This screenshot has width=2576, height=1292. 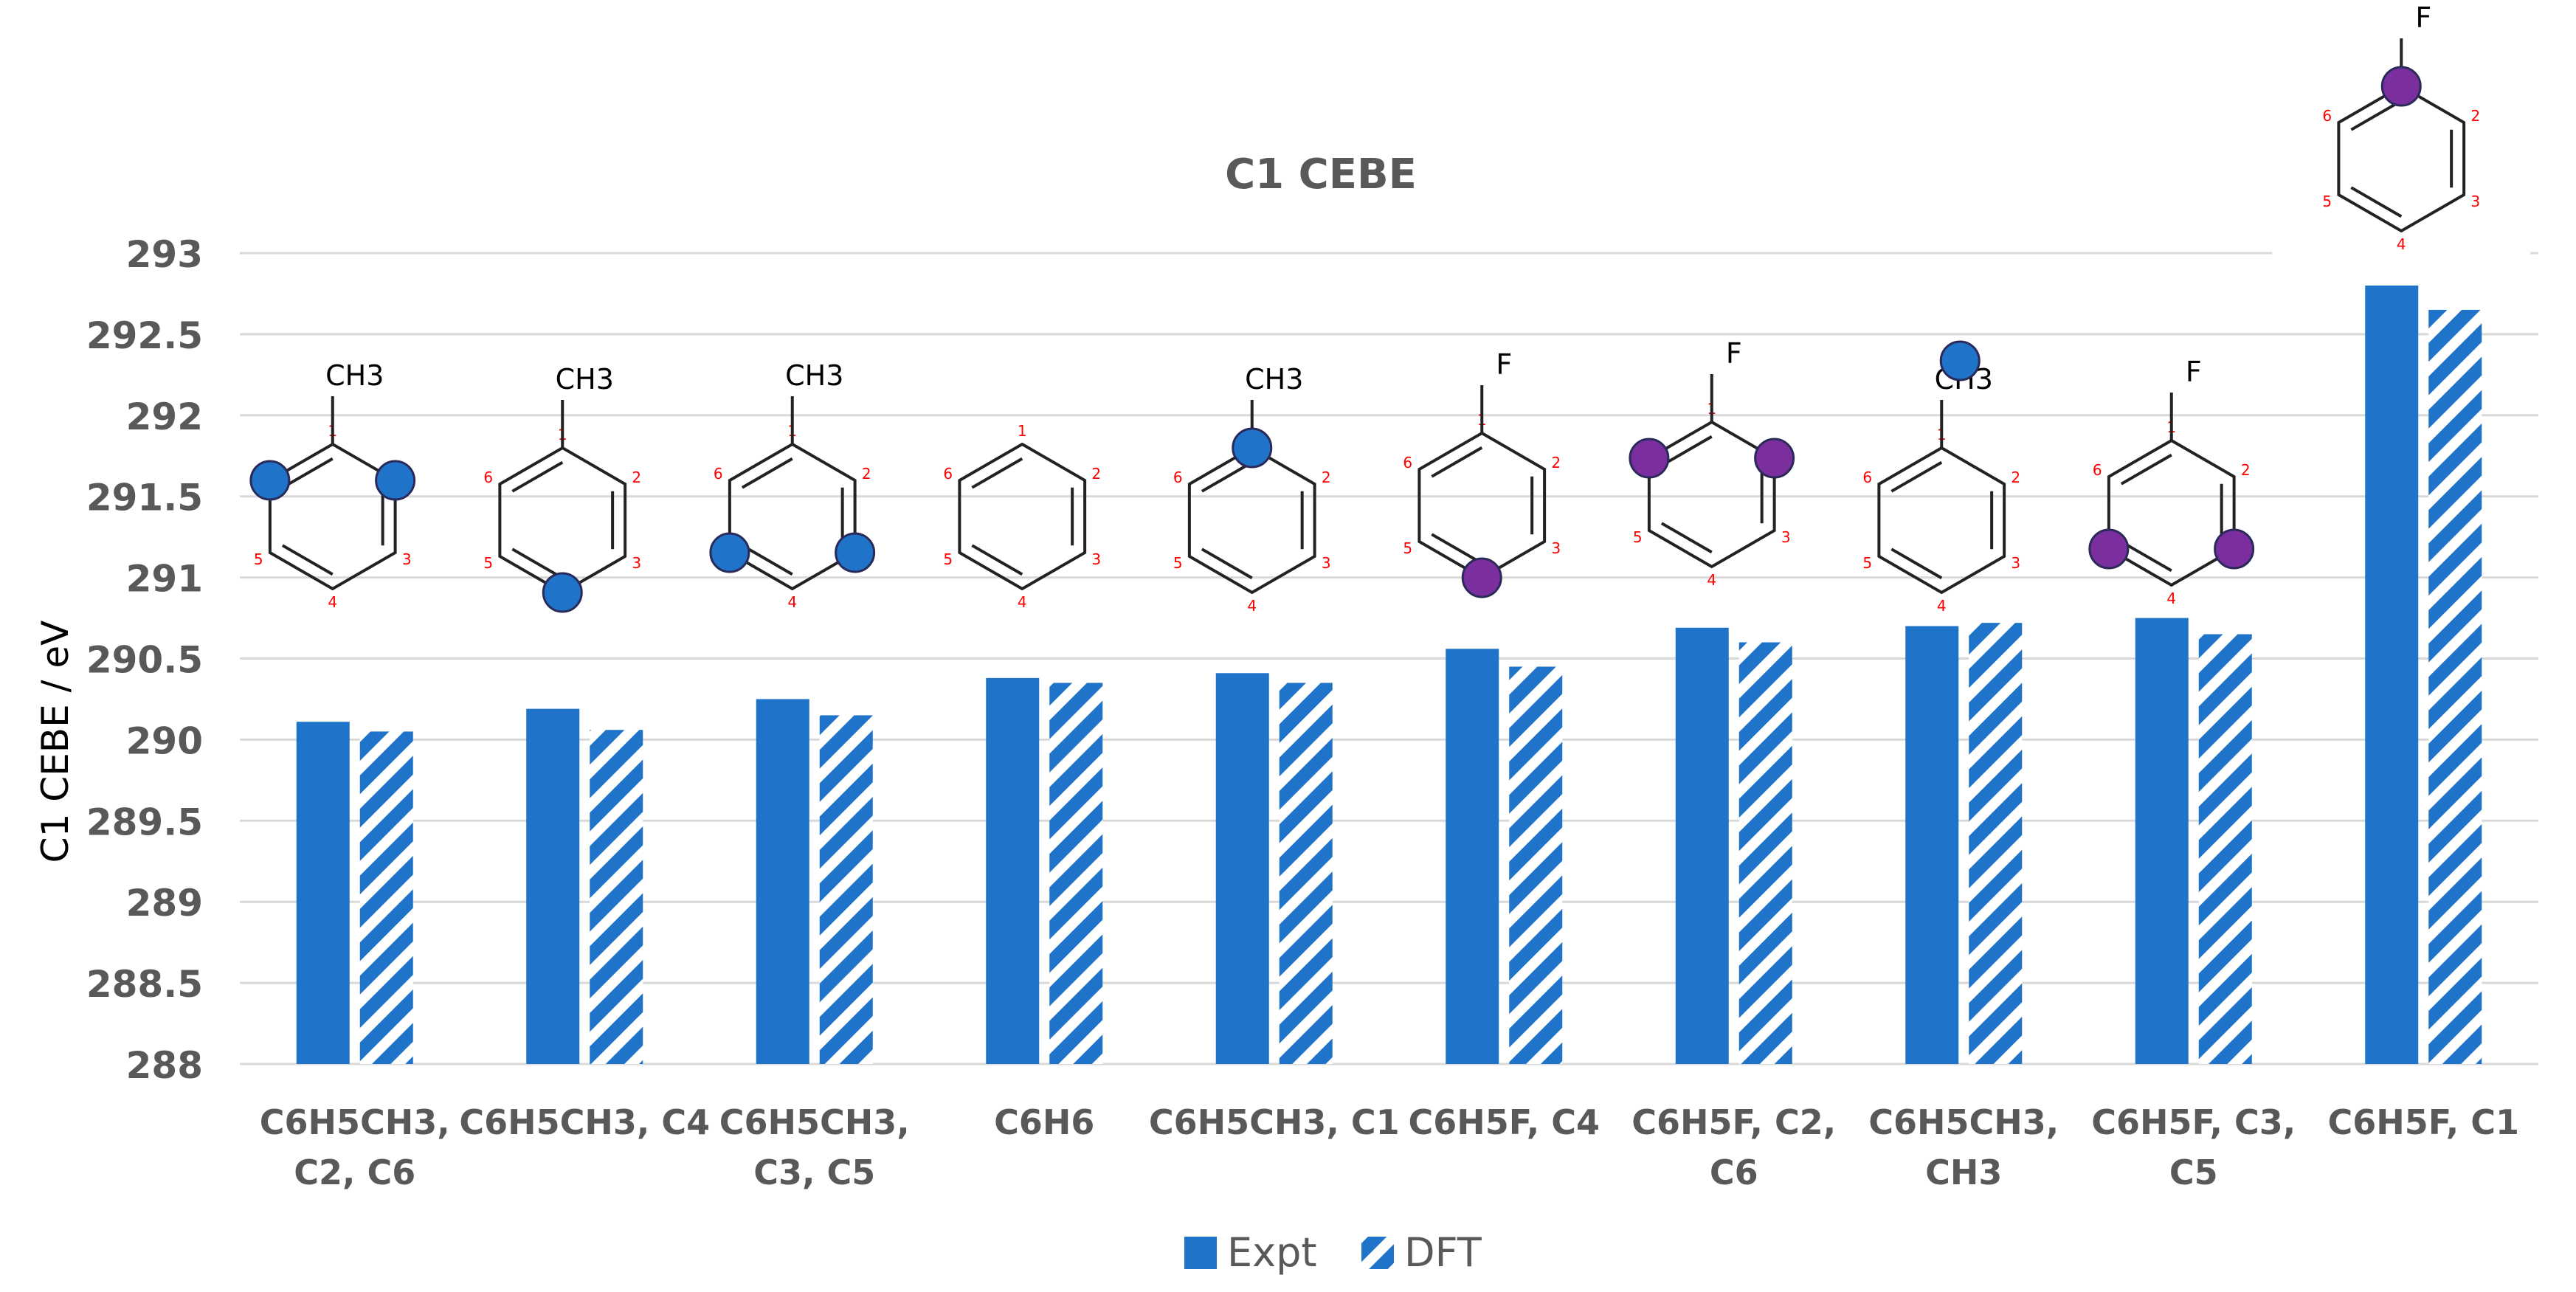 I want to click on y-tick-label: 288.5, so click(x=144, y=985).